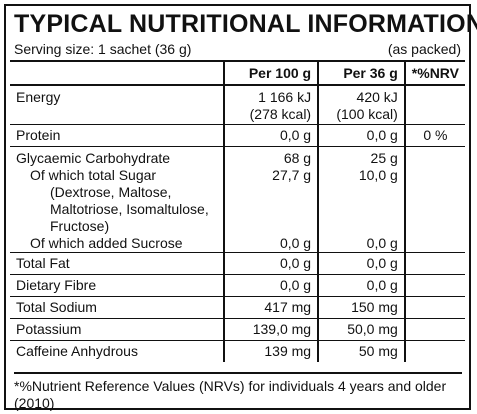 The width and height of the screenshot is (477, 414). Describe the element at coordinates (271, 329) in the screenshot. I see `potassium-per-100g: 139,0 mg` at that location.